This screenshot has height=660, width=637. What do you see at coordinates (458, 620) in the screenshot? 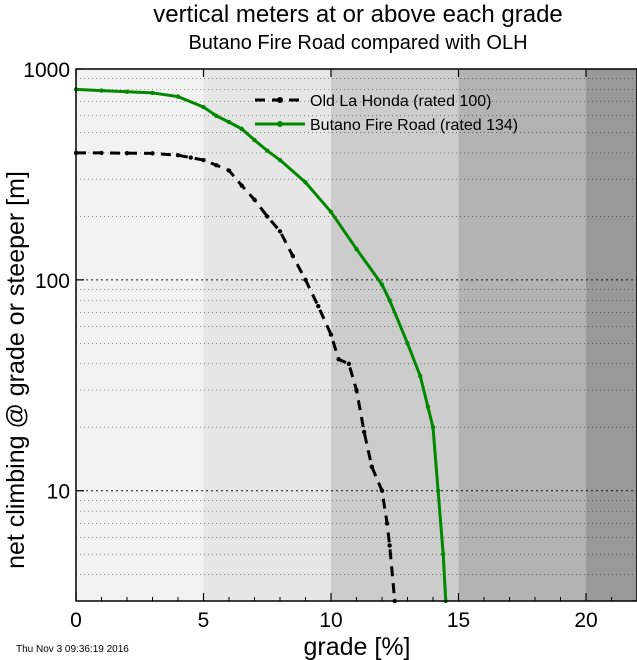
I see `x-tick-label: 15` at bounding box center [458, 620].